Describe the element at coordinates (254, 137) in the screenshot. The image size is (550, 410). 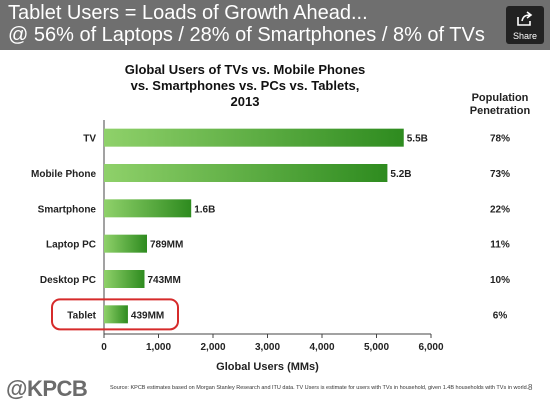
I see `bar-tv` at that location.